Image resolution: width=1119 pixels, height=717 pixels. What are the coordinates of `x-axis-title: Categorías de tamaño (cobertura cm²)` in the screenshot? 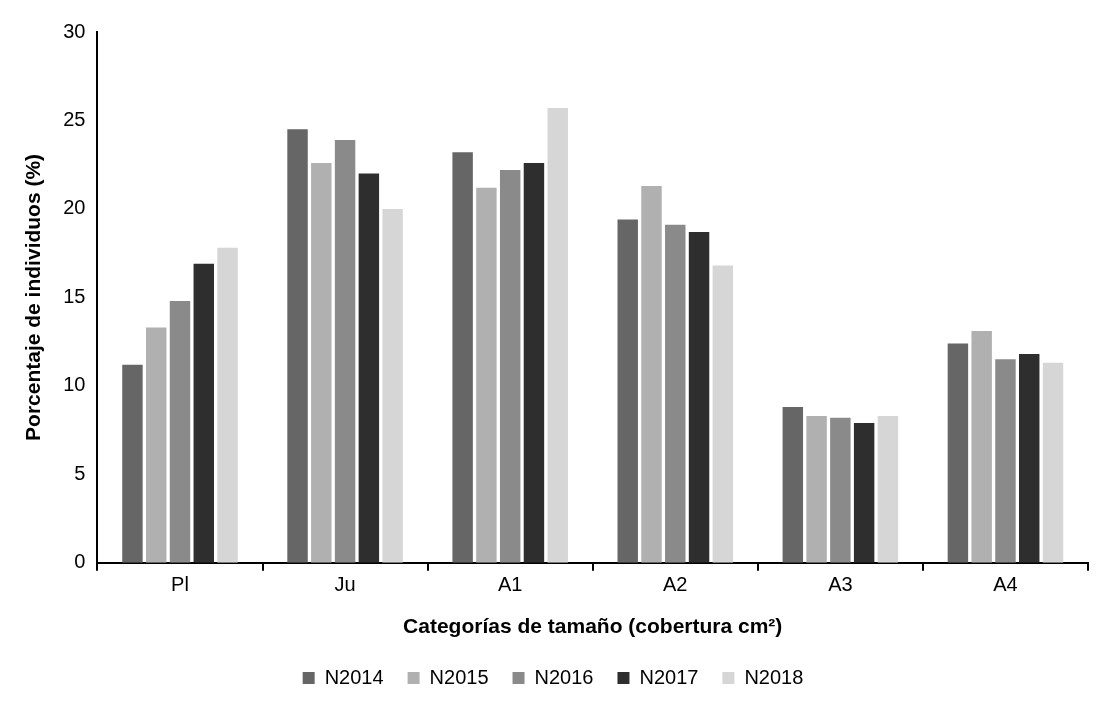 It's located at (593, 626).